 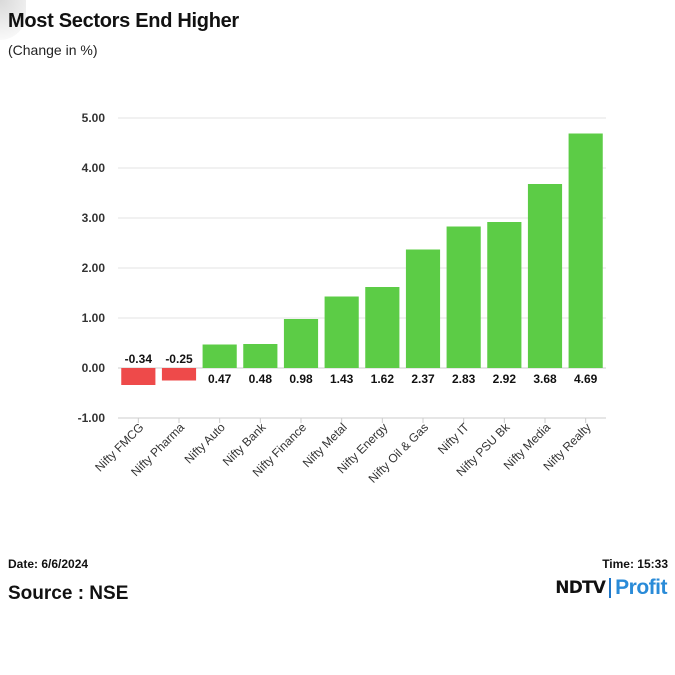 What do you see at coordinates (586, 379) in the screenshot?
I see `data-label: 4.69` at bounding box center [586, 379].